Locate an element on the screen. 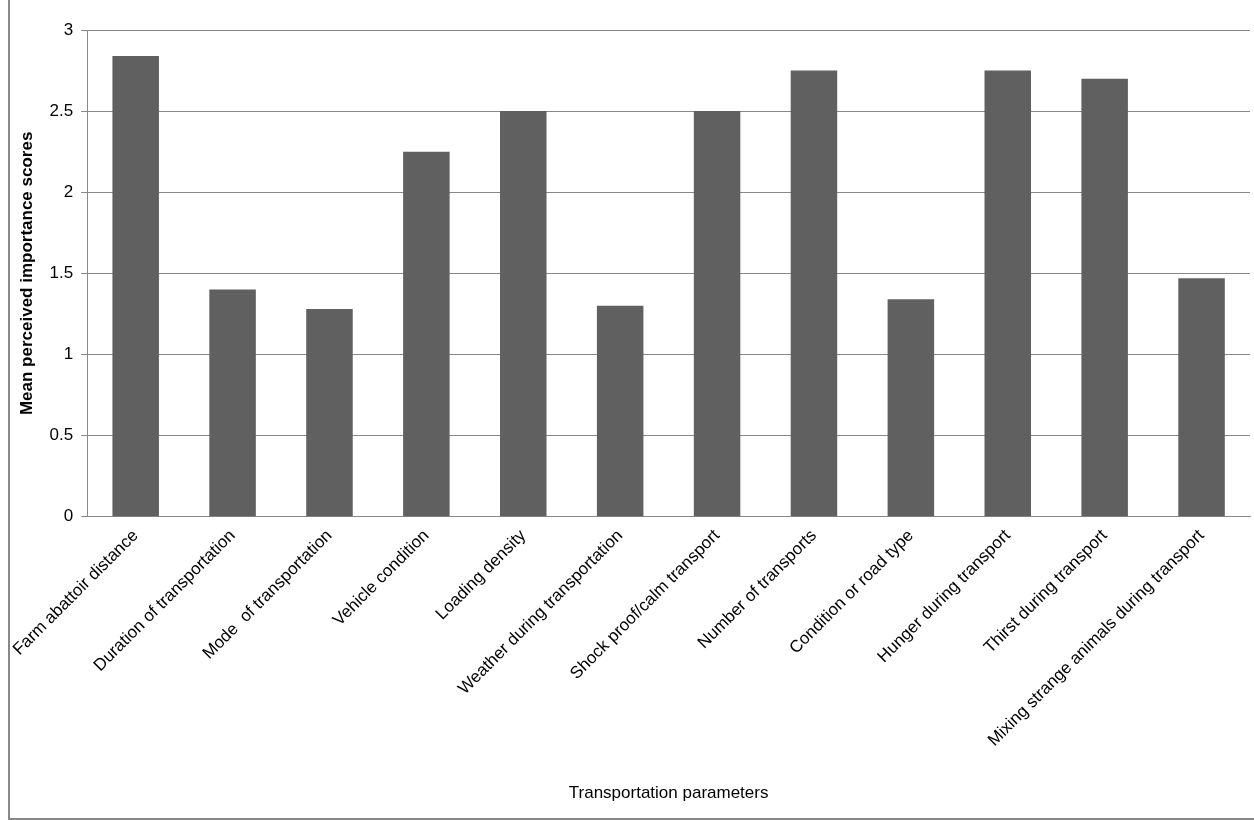 The height and width of the screenshot is (820, 1254). y-tick-label: 1.5 is located at coordinates (61, 273).